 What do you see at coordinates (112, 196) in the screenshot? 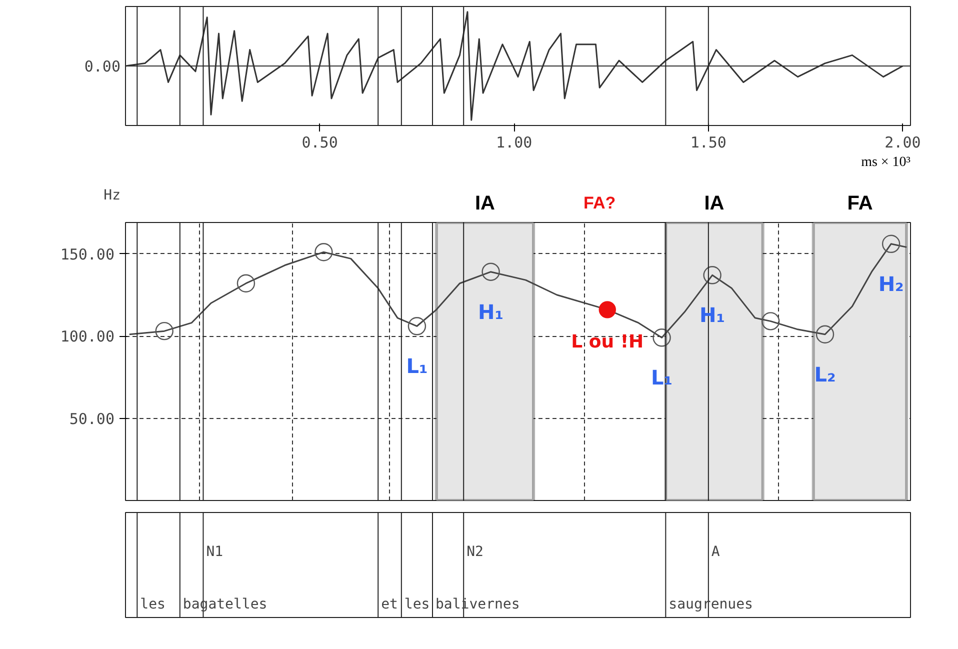
I see `y-axis-title: Hz` at bounding box center [112, 196].